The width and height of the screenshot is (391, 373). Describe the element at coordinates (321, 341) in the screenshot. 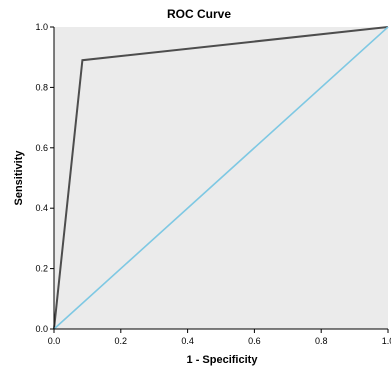

I see `x-tick-label: 0.8` at that location.